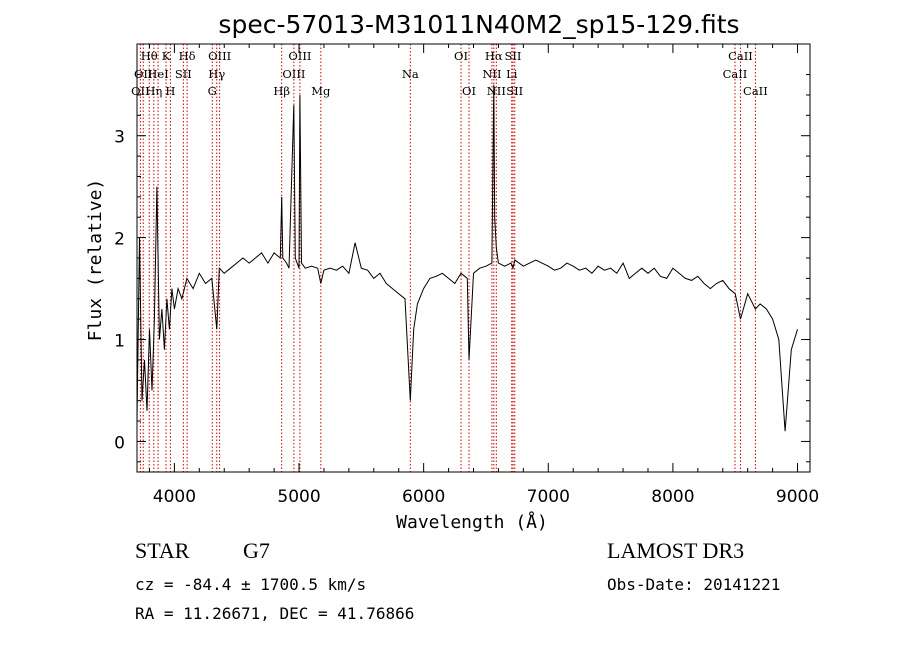 The image size is (900, 649). Describe the element at coordinates (410, 74) in the screenshot. I see `line-marker-label-16: Na` at that location.